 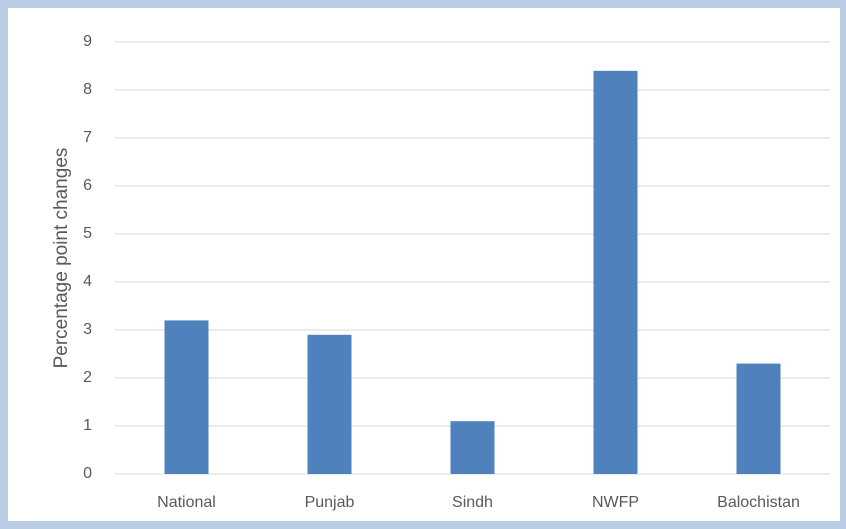 I want to click on y-axis-label: Percentage point changes, so click(x=61, y=258).